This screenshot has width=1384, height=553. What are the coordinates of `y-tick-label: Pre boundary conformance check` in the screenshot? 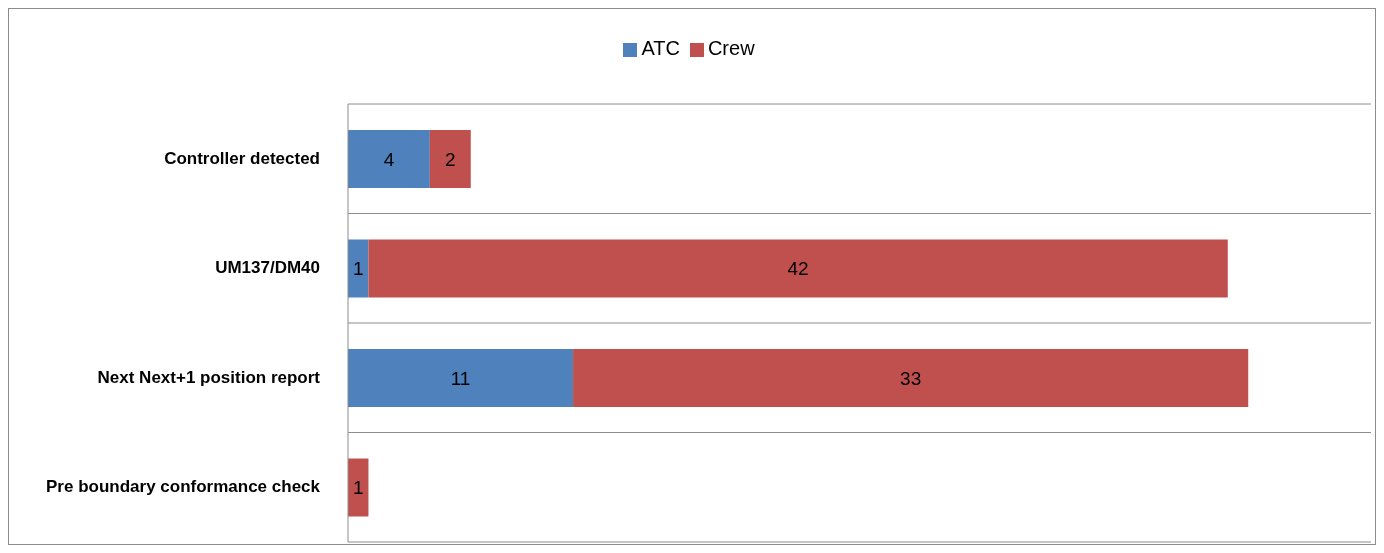 It's located at (183, 487).